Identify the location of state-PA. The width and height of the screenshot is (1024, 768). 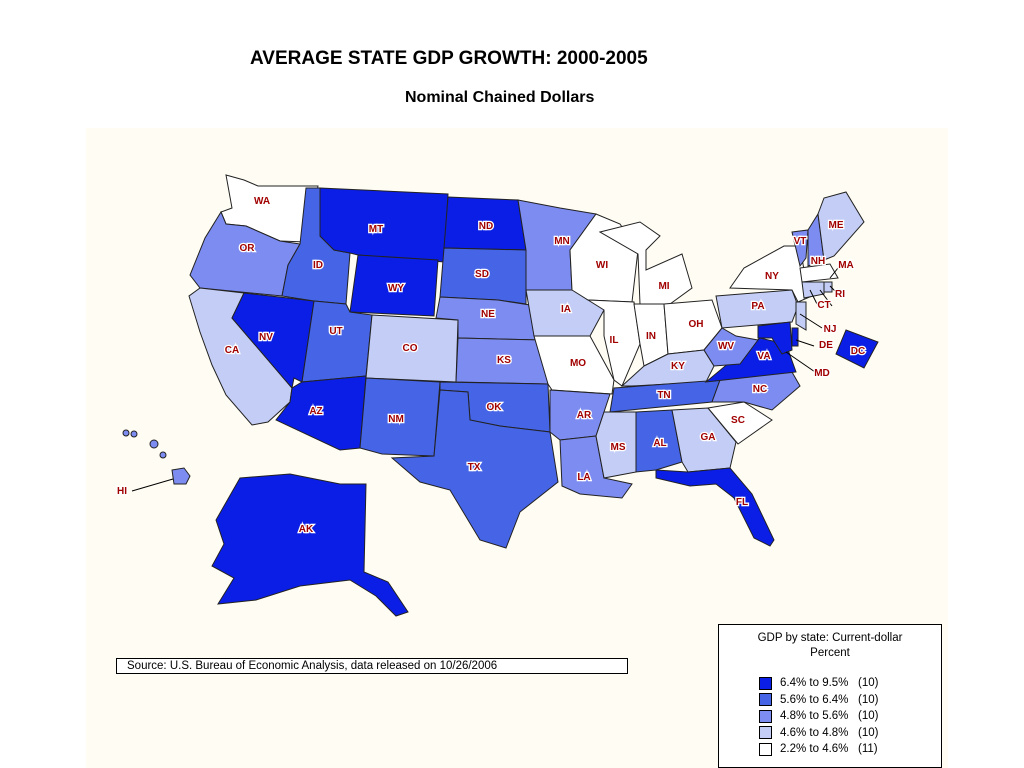
(757, 309).